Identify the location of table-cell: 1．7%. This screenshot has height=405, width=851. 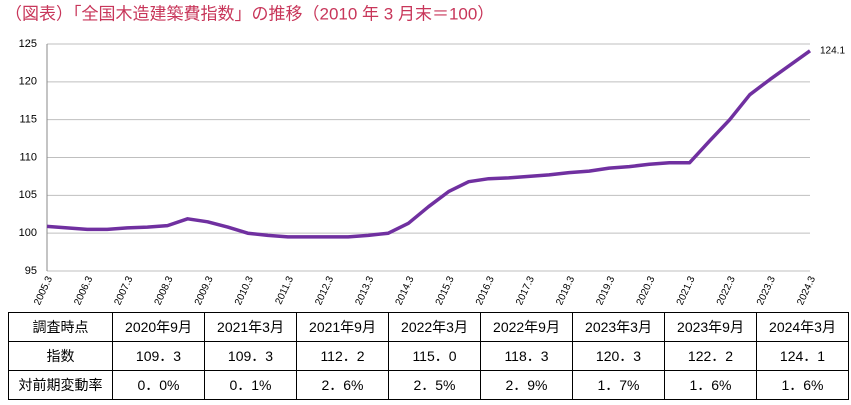
(618, 385).